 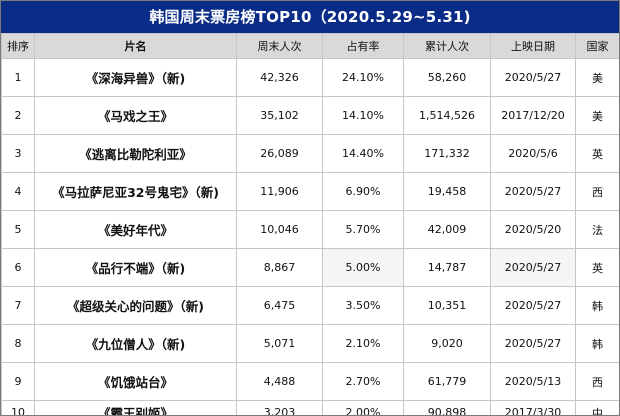 I want to click on cell-total: 10,351, so click(x=447, y=305).